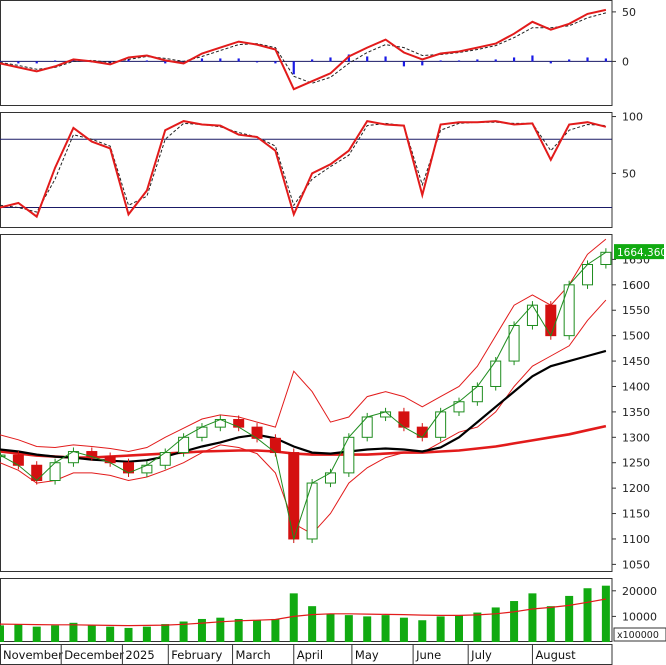 Image resolution: width=666 pixels, height=665 pixels. I want to click on volume-unit-label: x100000, so click(638, 635).